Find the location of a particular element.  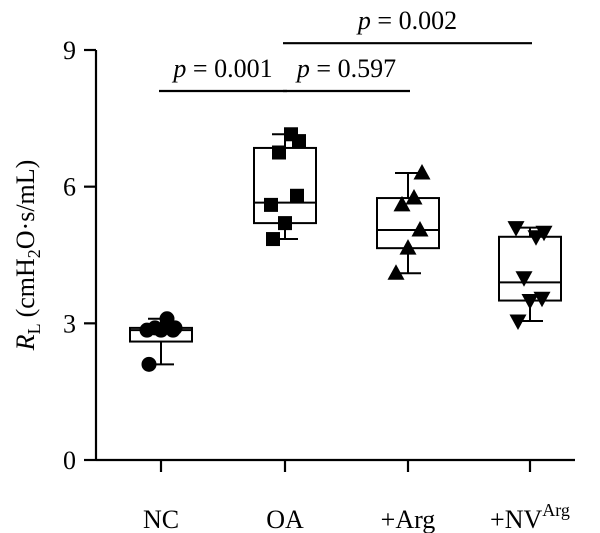

category-name: +NV is located at coordinates (516, 519).